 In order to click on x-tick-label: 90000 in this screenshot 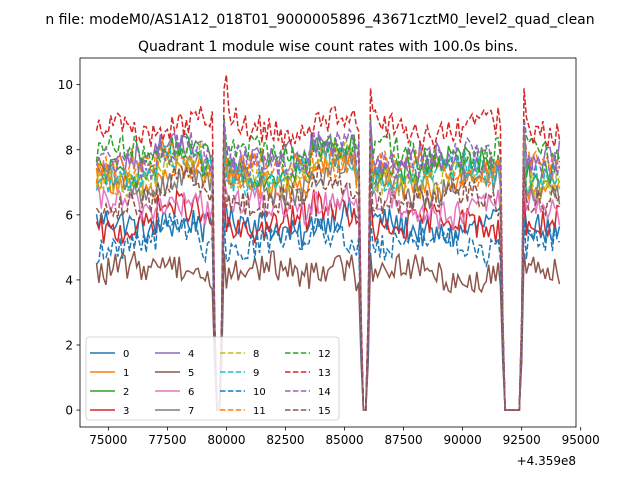, I will do `click(463, 440)`.